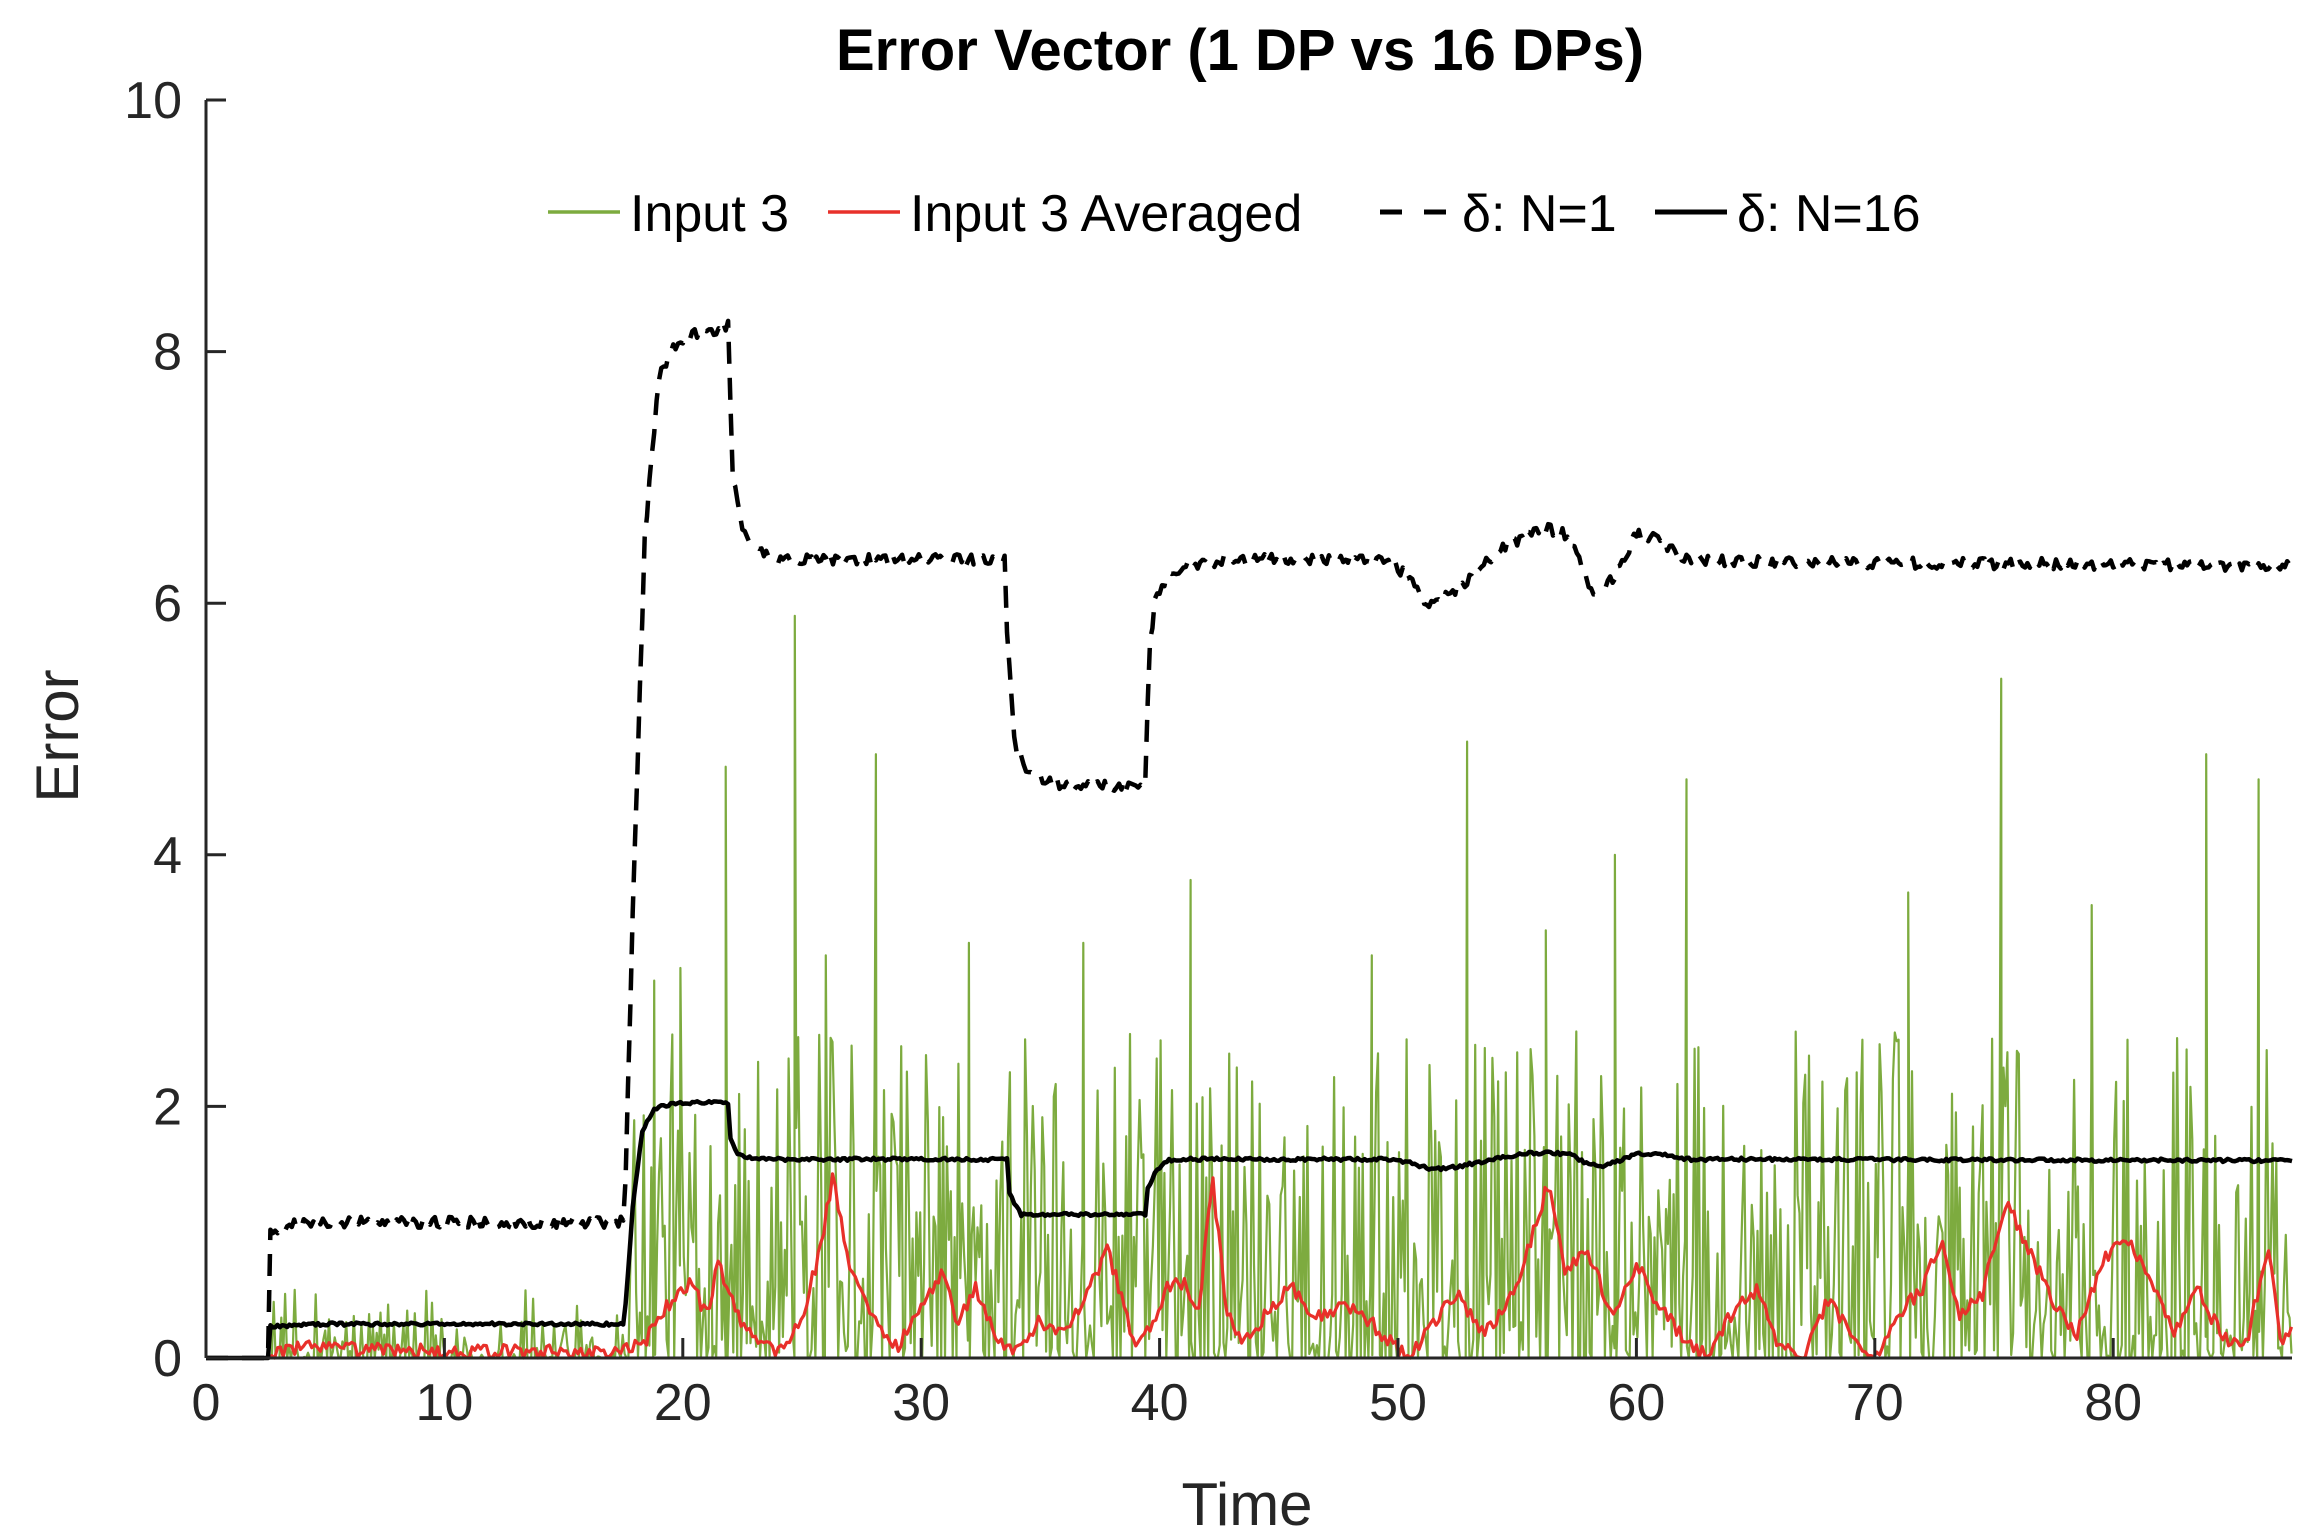 This screenshot has width=2298, height=1538. I want to click on legend-label: δ: N=1, so click(1539, 214).